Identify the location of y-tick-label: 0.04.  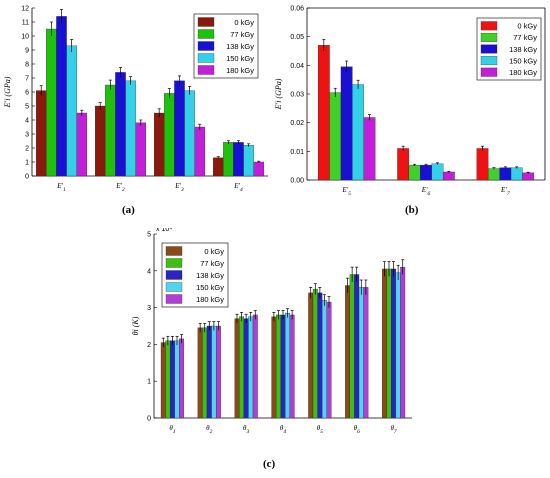
(297, 66).